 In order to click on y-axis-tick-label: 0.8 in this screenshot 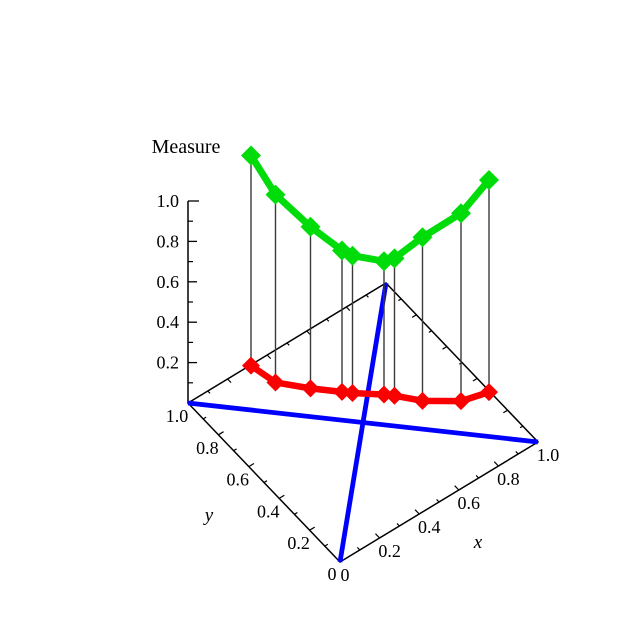, I will do `click(207, 448)`.